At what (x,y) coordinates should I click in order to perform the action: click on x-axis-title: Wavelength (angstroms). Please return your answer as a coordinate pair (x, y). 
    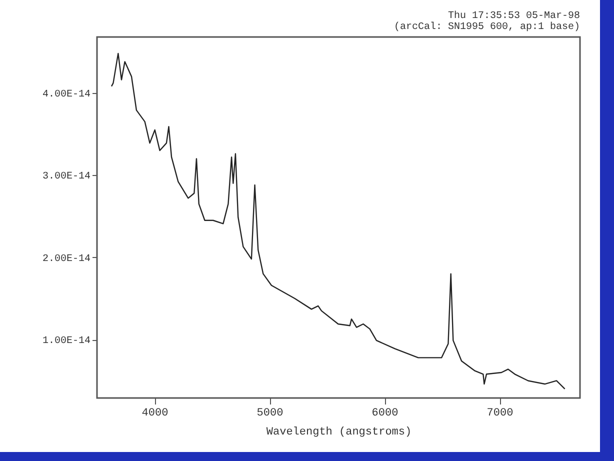
    Looking at the image, I should click on (339, 432).